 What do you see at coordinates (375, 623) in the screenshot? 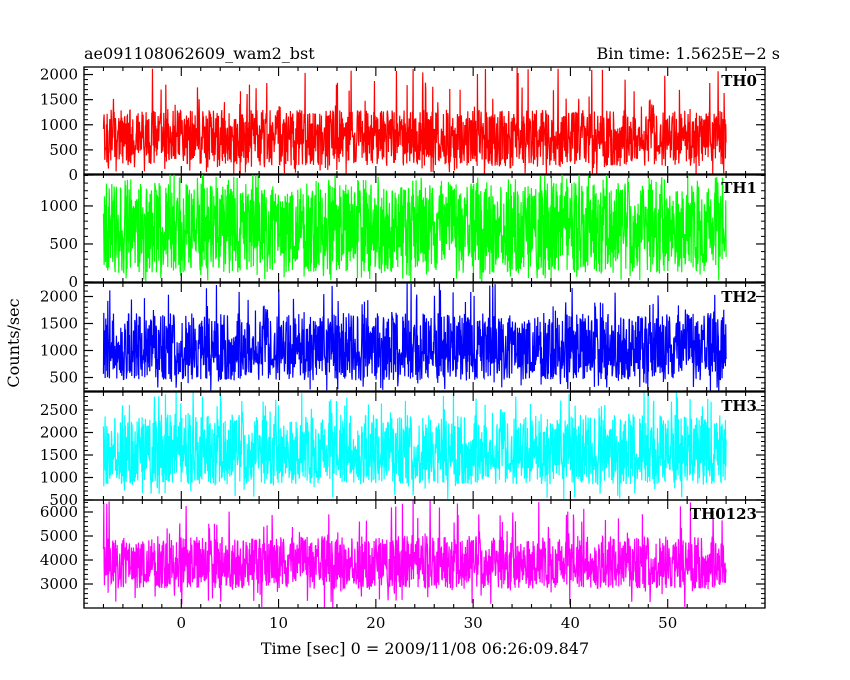
I see `x-tick-label: 20` at bounding box center [375, 623].